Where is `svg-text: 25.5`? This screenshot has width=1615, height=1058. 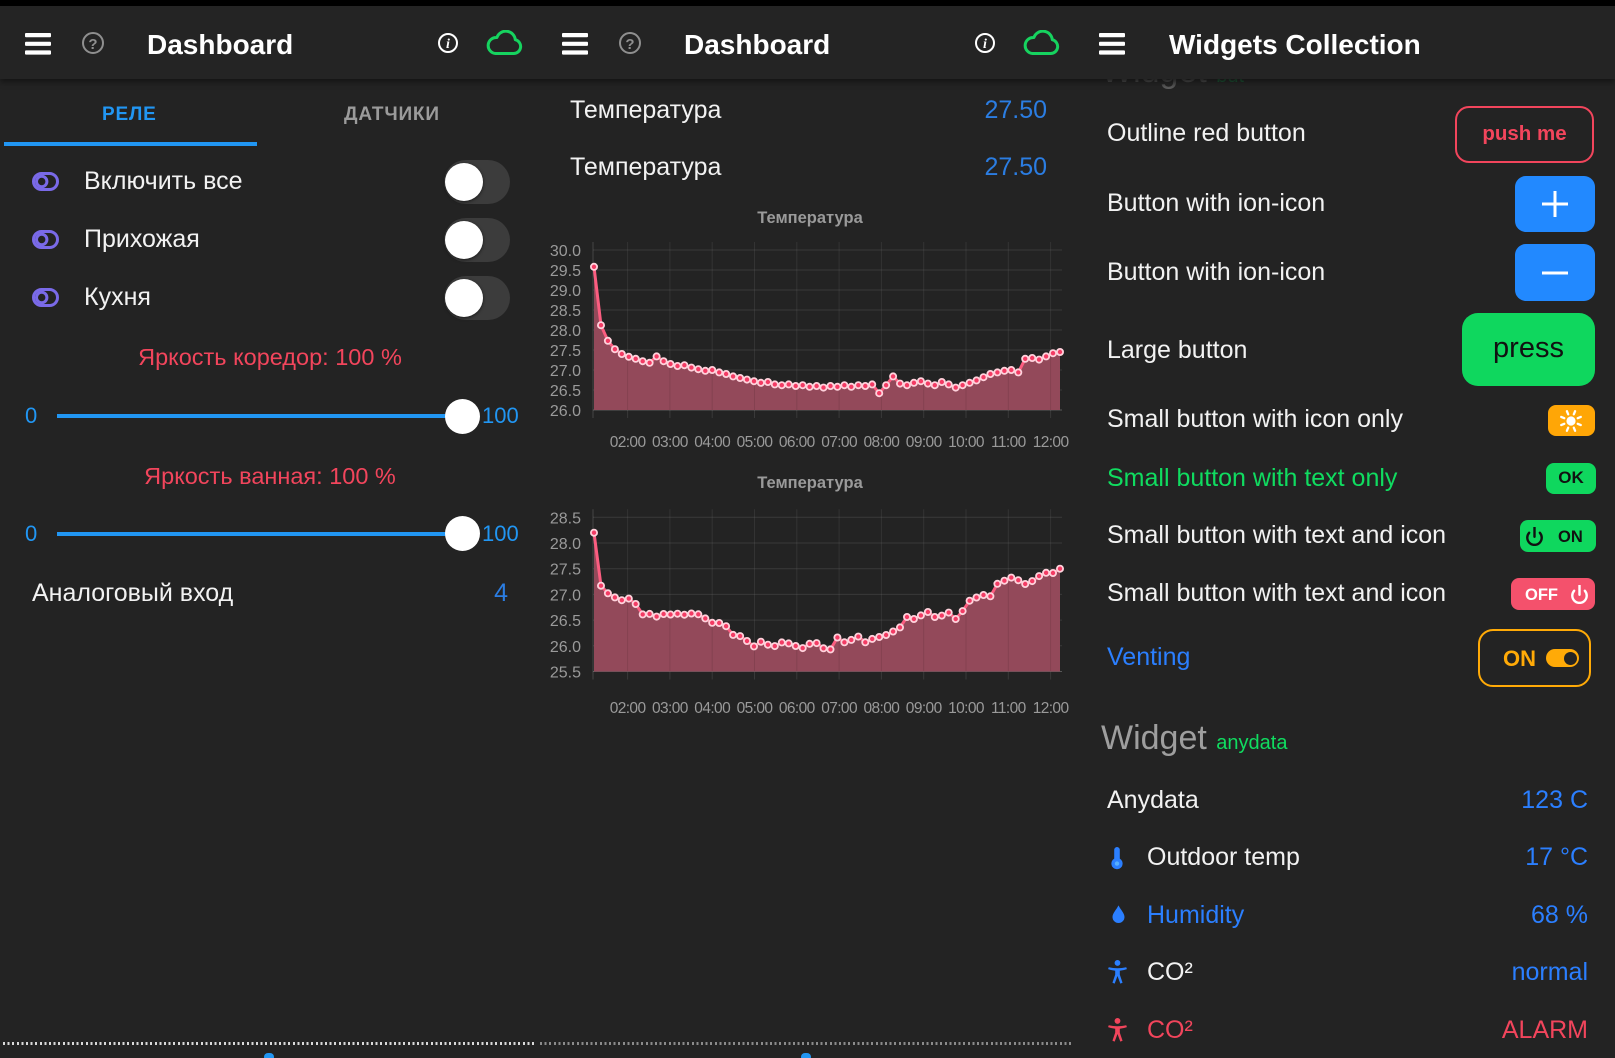
svg-text: 25.5 is located at coordinates (565, 673).